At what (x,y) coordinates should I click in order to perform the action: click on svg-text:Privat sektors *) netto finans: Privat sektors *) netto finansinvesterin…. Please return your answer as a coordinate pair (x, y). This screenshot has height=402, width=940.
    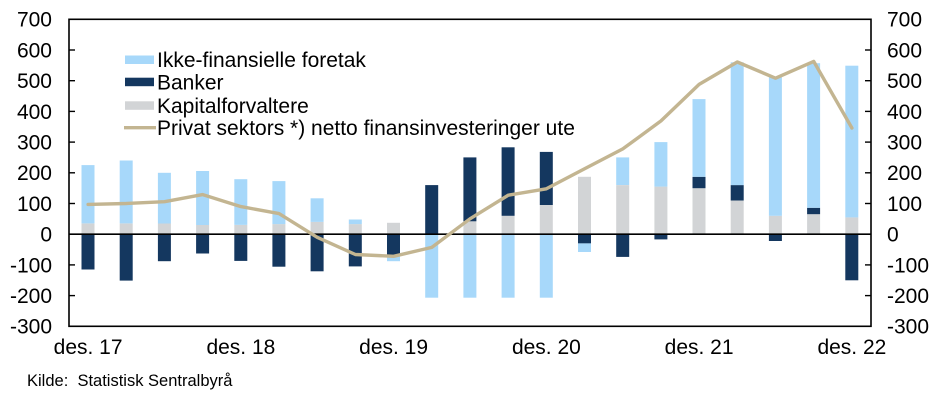
    Looking at the image, I should click on (366, 128).